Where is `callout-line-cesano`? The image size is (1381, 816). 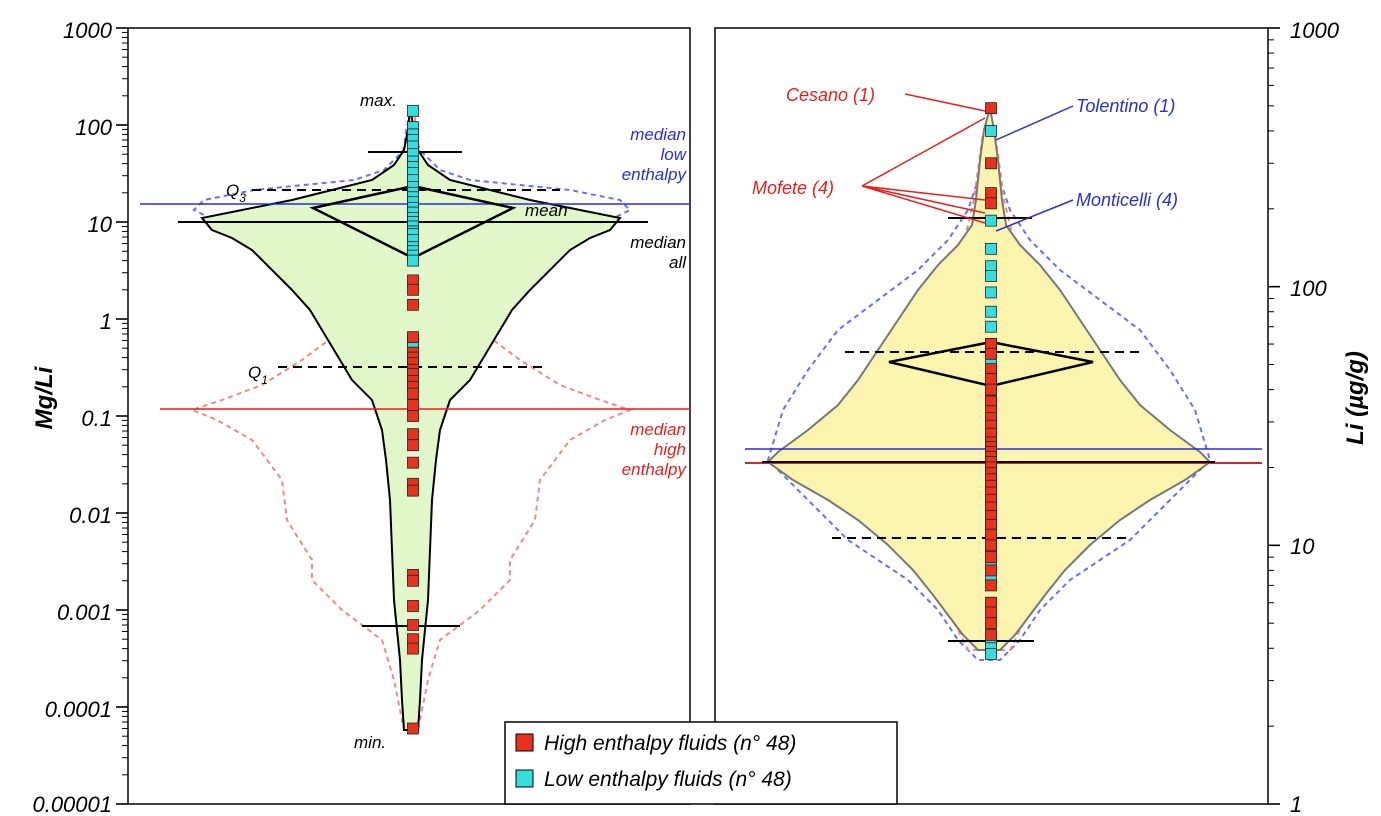
callout-line-cesano is located at coordinates (945, 102).